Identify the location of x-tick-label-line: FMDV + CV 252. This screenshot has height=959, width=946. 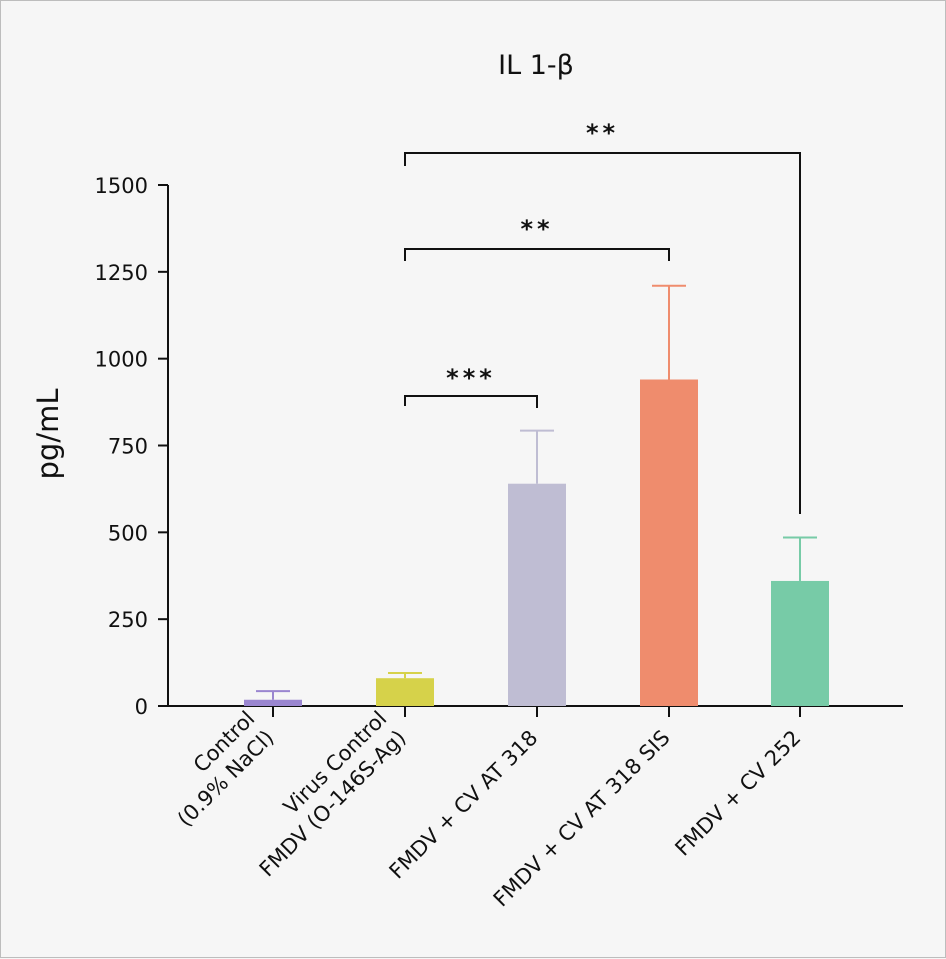
(737, 793).